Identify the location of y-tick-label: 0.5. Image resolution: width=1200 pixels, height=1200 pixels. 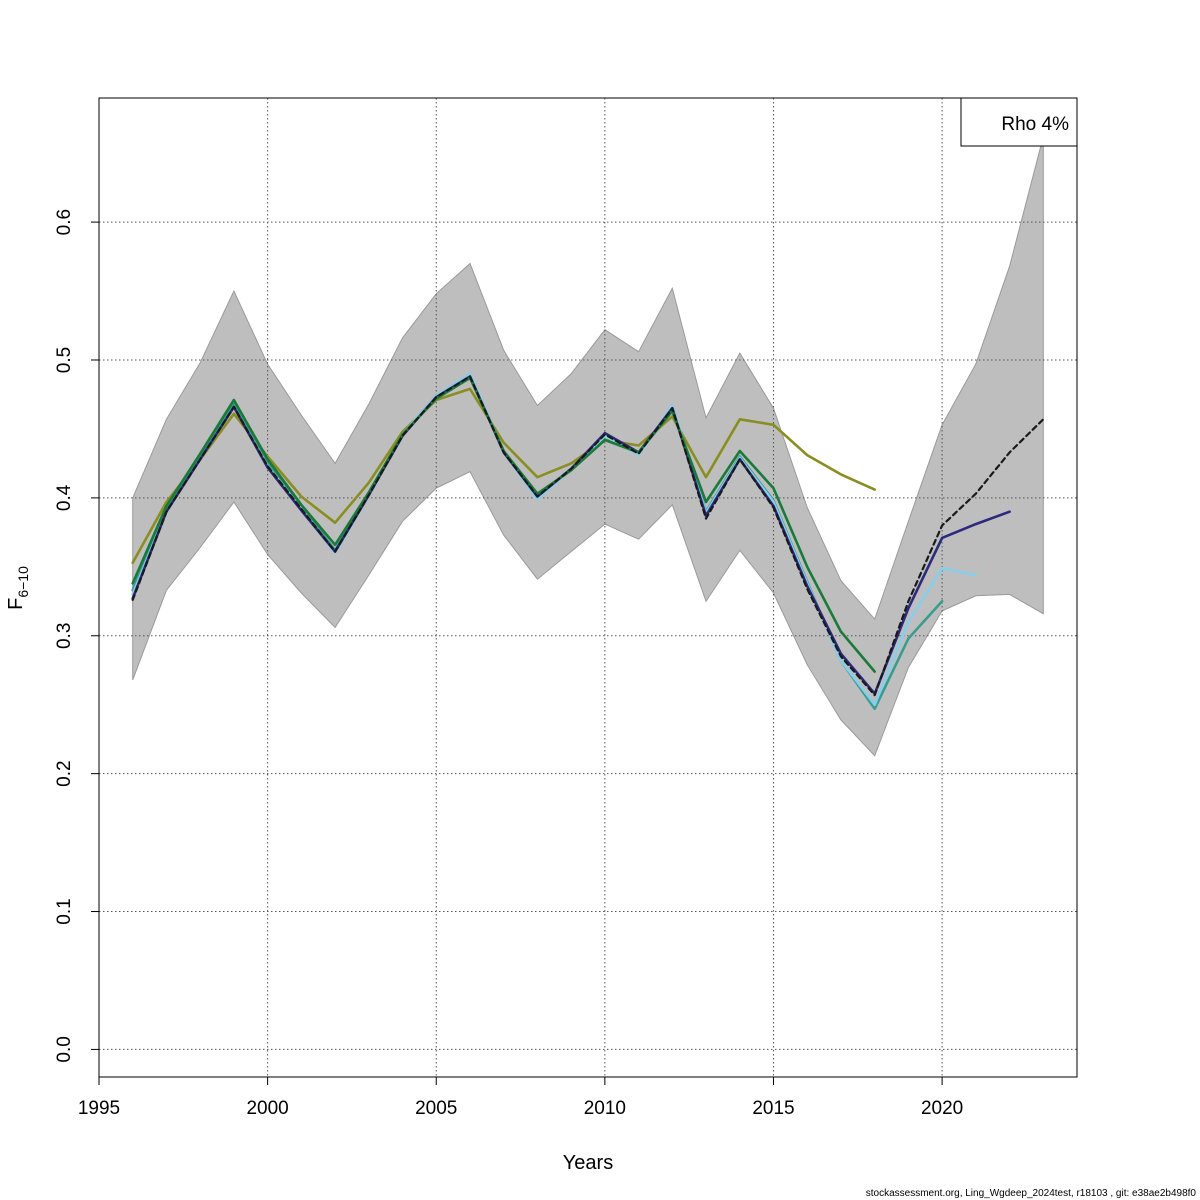
(64, 360).